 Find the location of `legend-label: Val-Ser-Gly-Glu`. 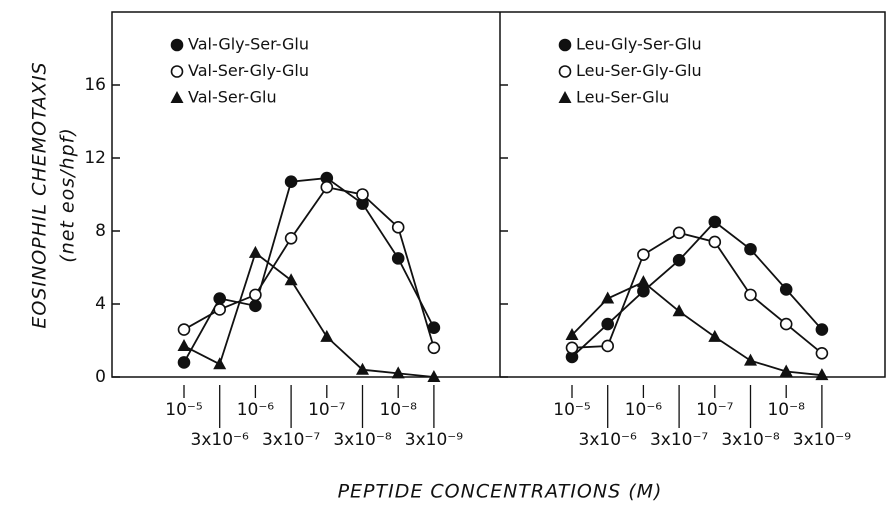

legend-label: Val-Ser-Gly-Glu is located at coordinates (248, 70).